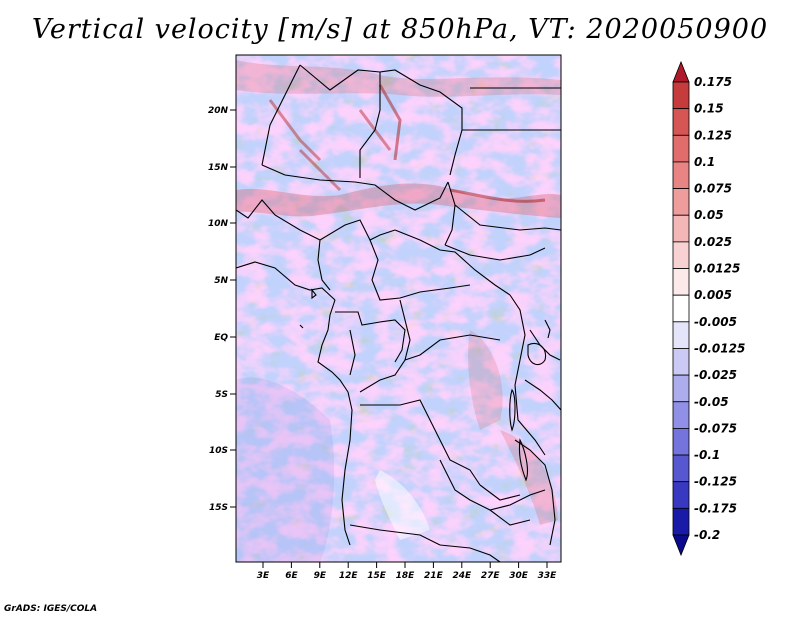  I want to click on lon-label: 3E, so click(263, 576).